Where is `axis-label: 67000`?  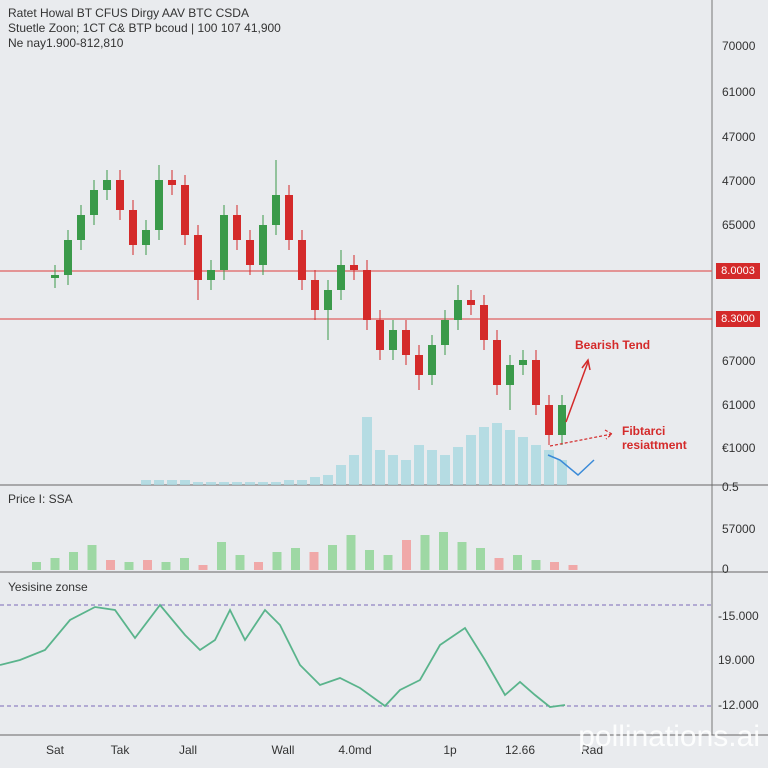 axis-label: 67000 is located at coordinates (739, 361).